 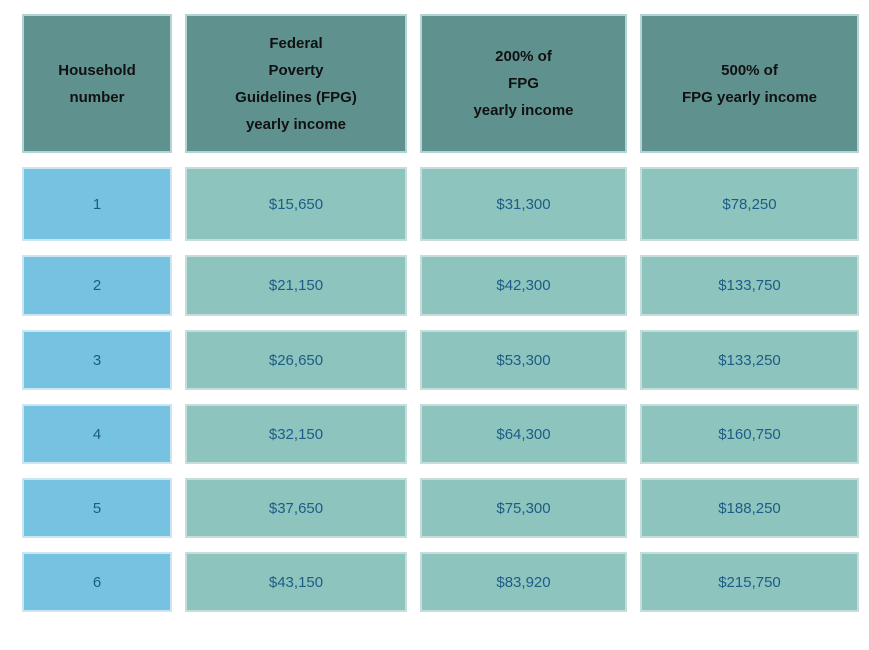 I want to click on household-number-cell: 1, so click(x=97, y=204).